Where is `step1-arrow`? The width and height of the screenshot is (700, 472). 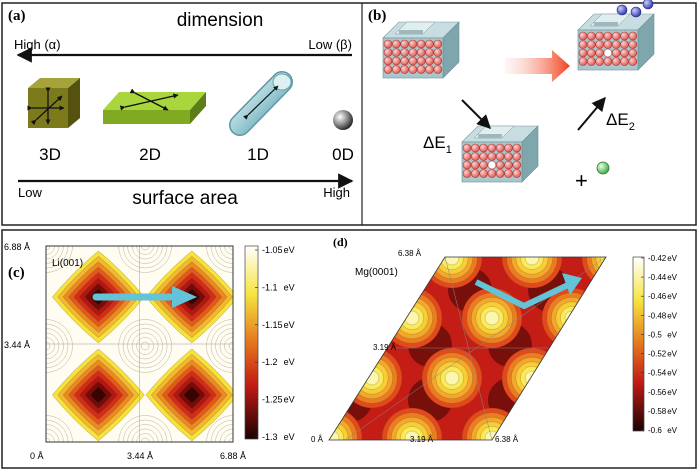
step1-arrow is located at coordinates (476, 114).